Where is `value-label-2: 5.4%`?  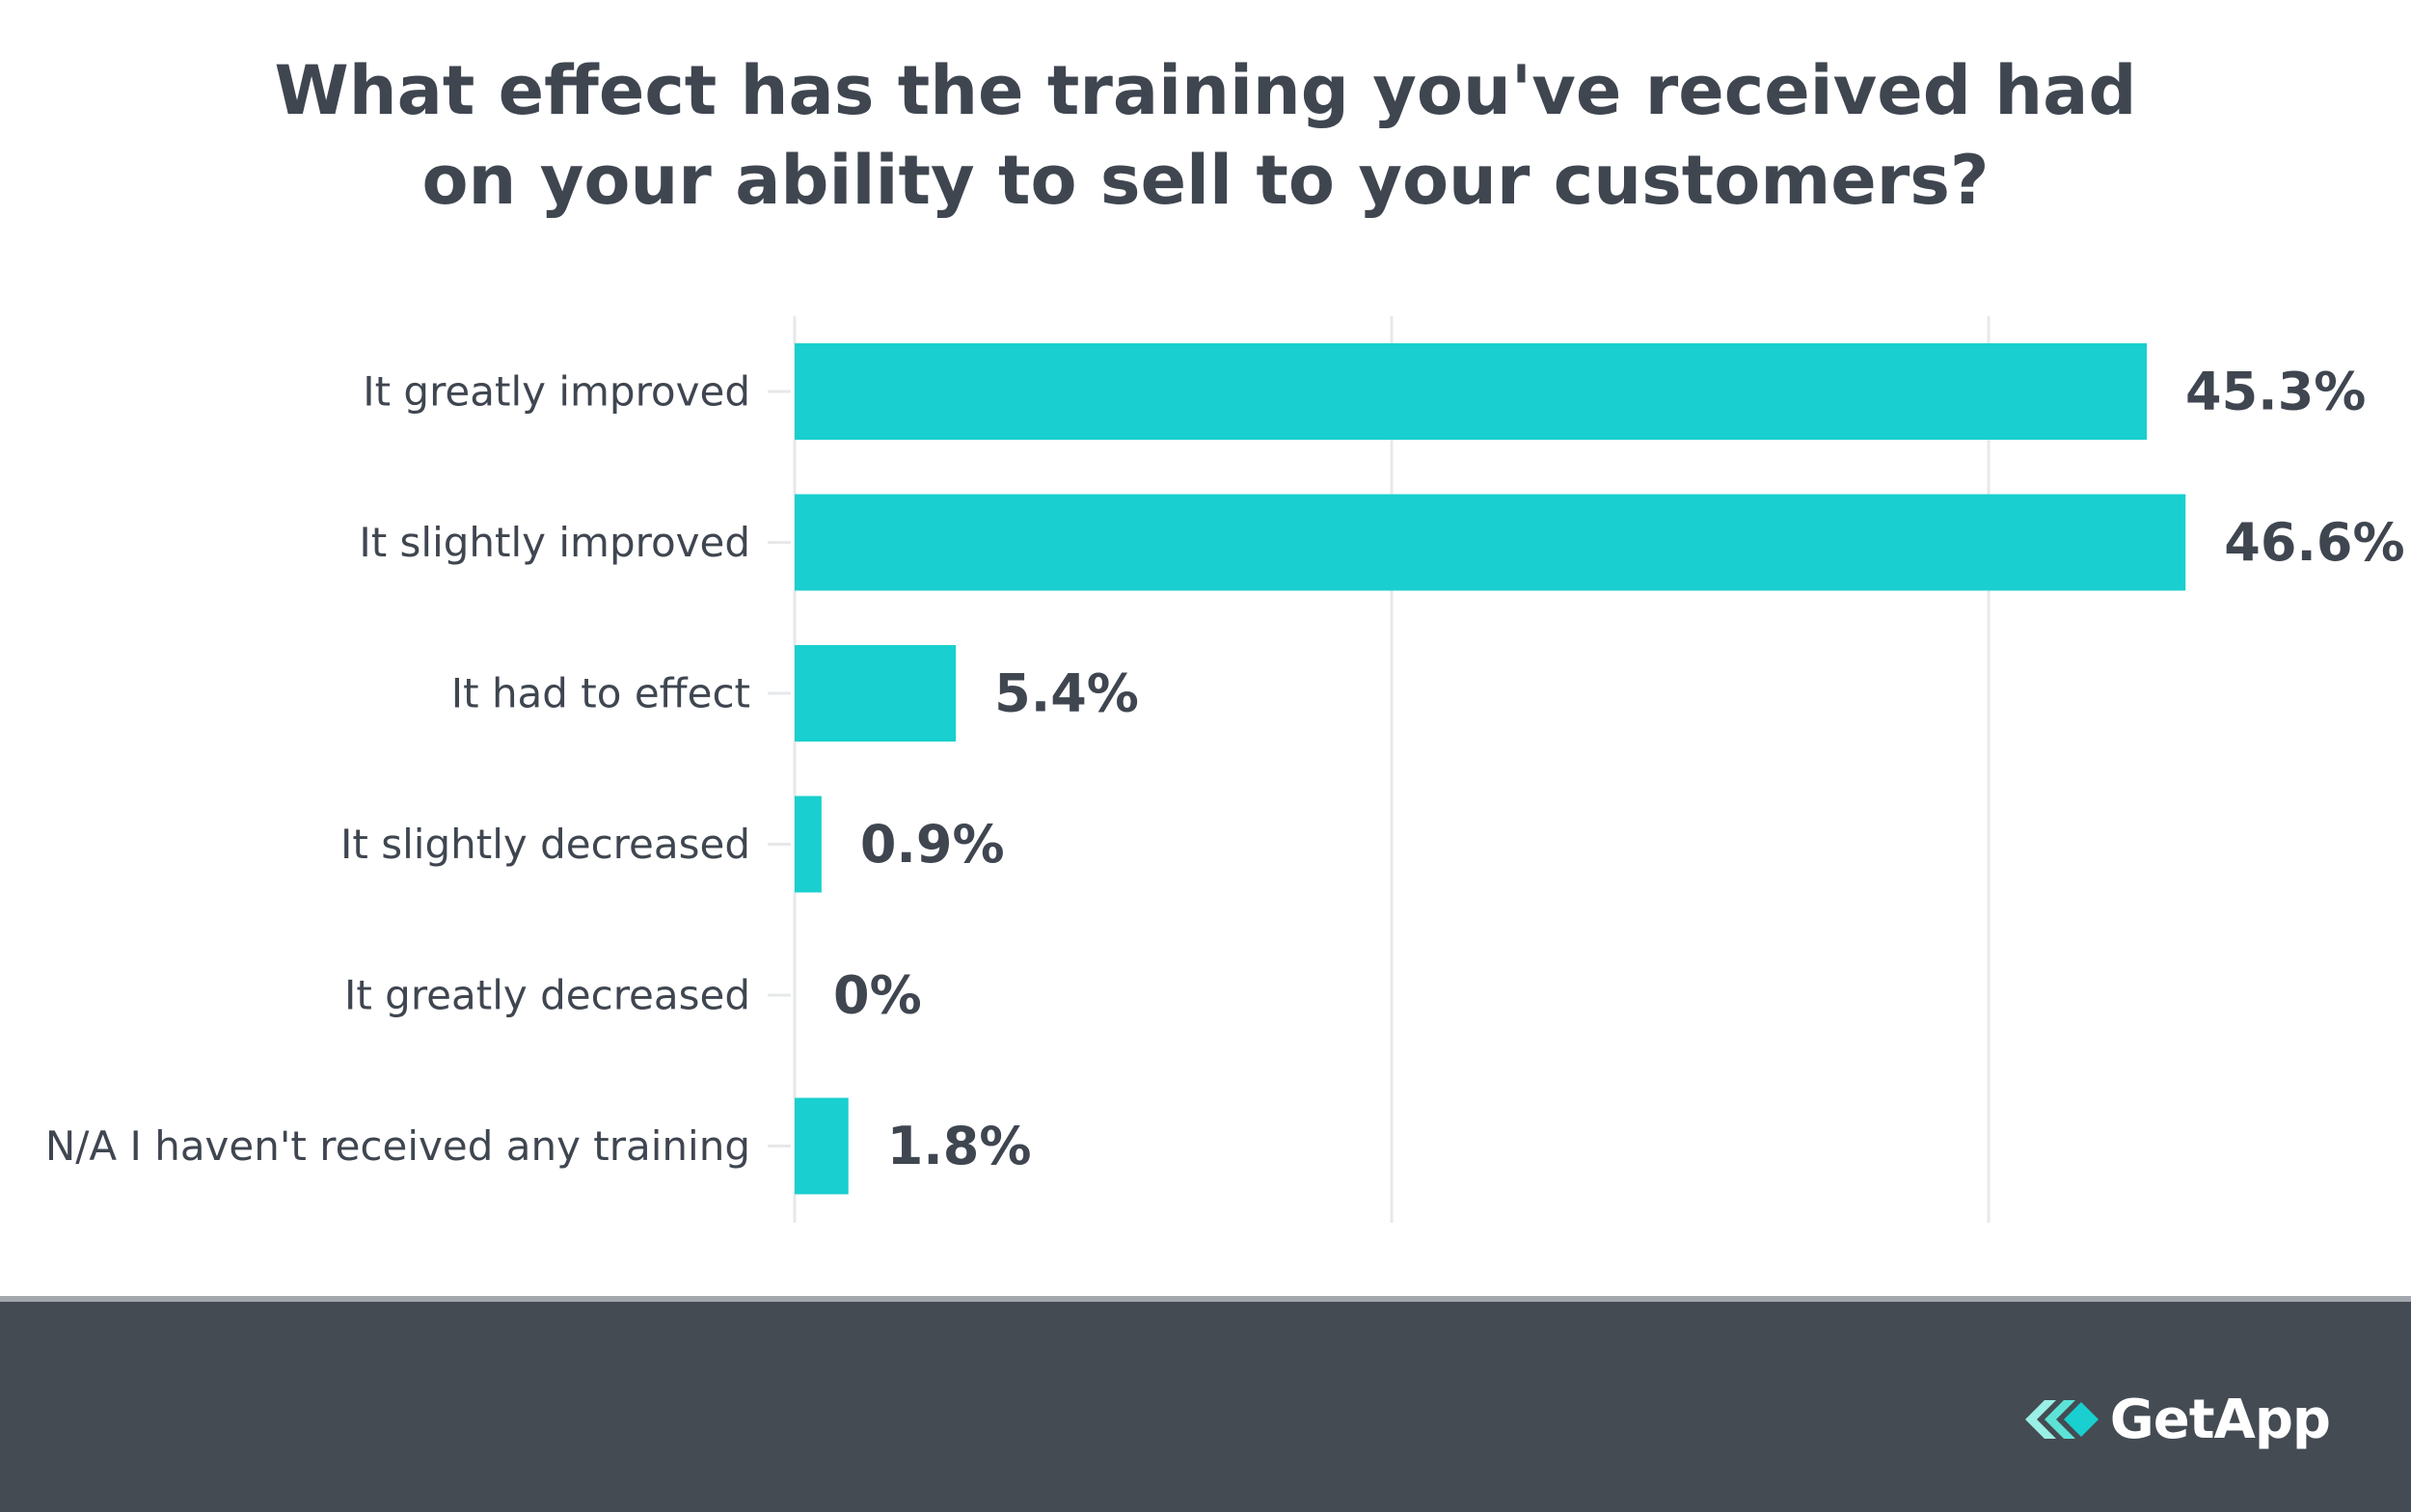
value-label-2: 5.4% is located at coordinates (1067, 693).